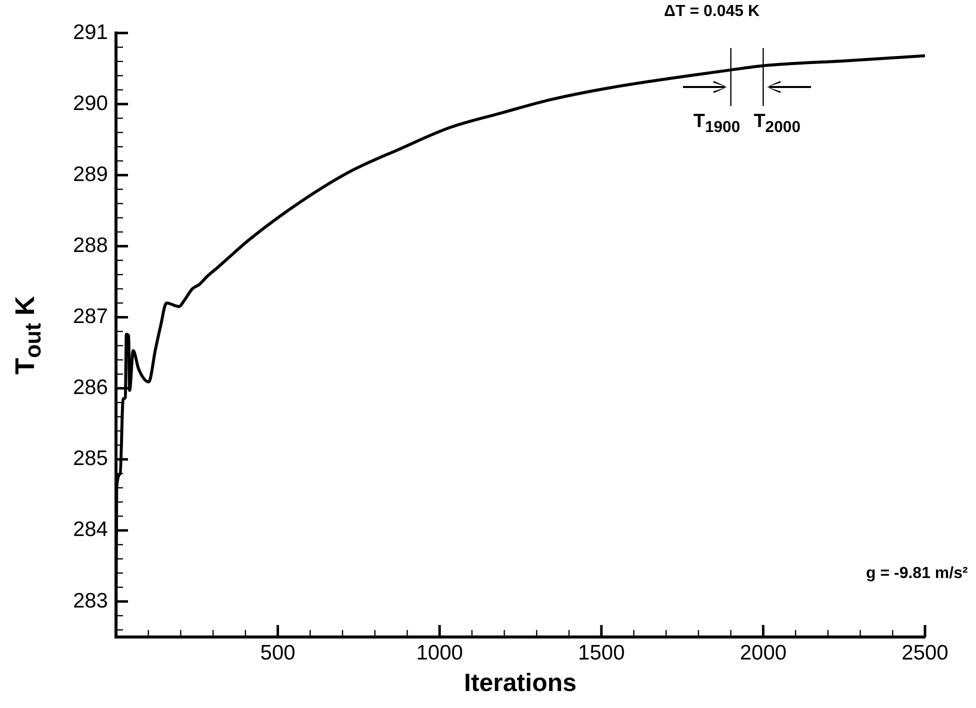  What do you see at coordinates (712, 12) in the screenshot?
I see `text: ΔT = 0.045 K` at bounding box center [712, 12].